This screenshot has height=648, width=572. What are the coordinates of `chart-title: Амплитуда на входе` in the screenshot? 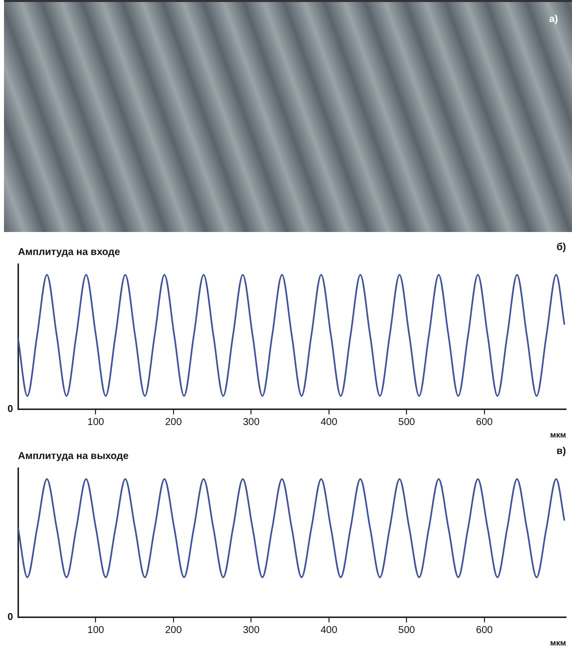 It's located at (69, 252).